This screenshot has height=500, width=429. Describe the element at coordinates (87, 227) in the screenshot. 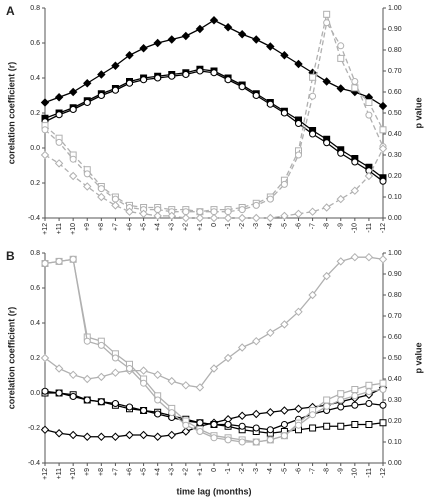

I see `x-tick-label: +9` at that location.